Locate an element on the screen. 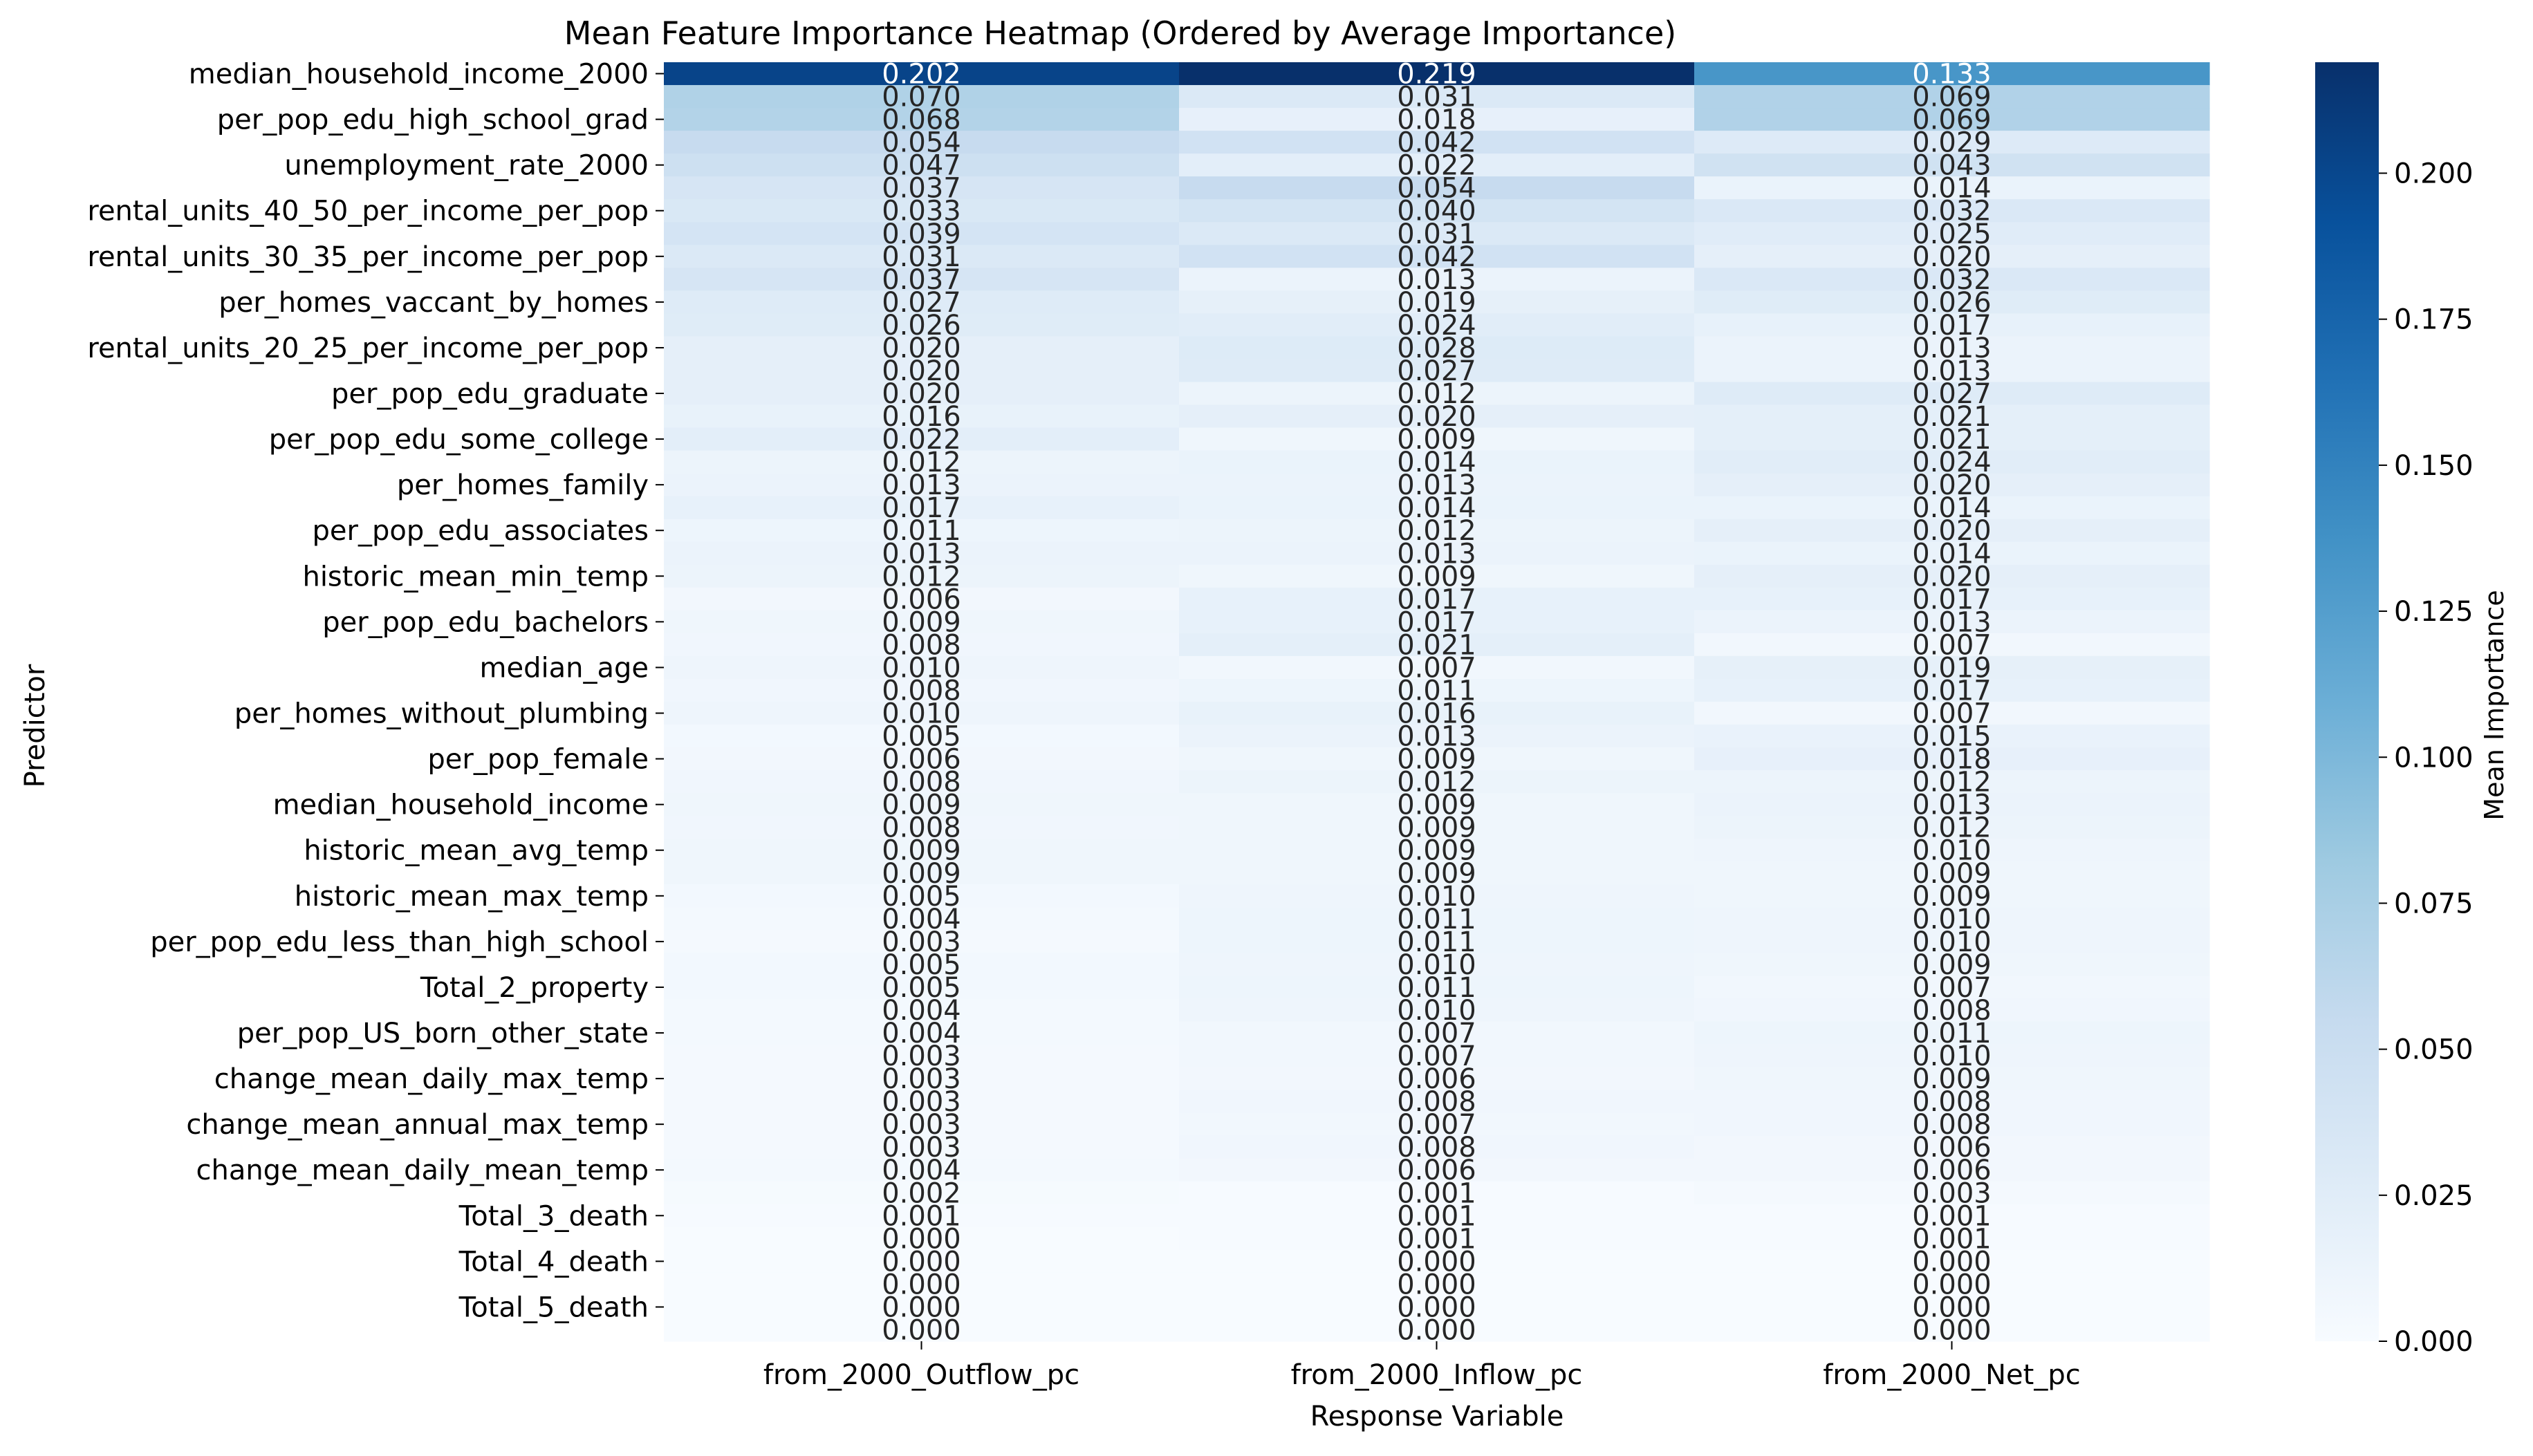 The height and width of the screenshot is (1456, 2533). y-tick-label: change_mean_daily_max_temp is located at coordinates (432, 1079).